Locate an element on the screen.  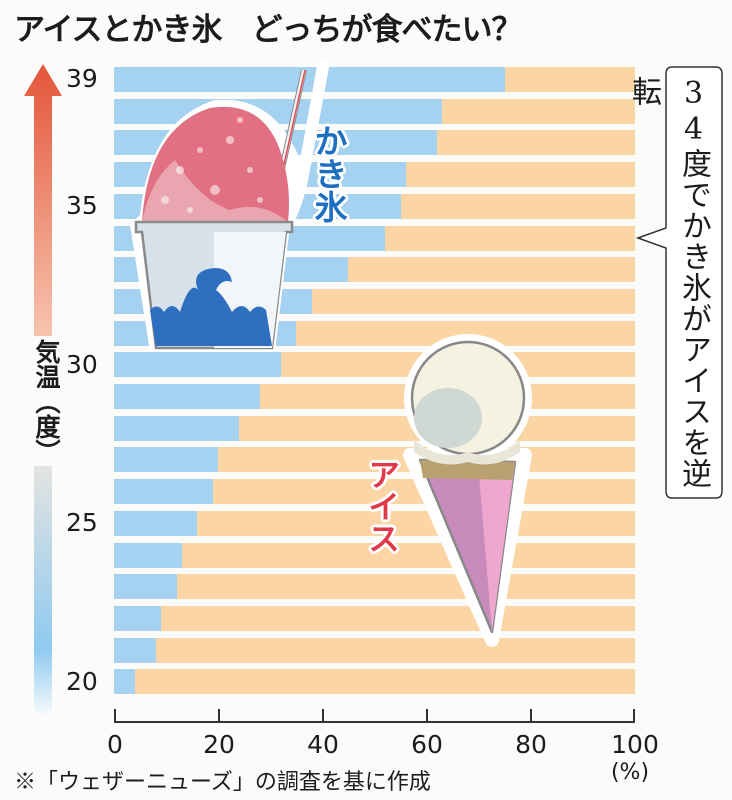
y-axis-label: 気温（度） is located at coordinates (43, 401).